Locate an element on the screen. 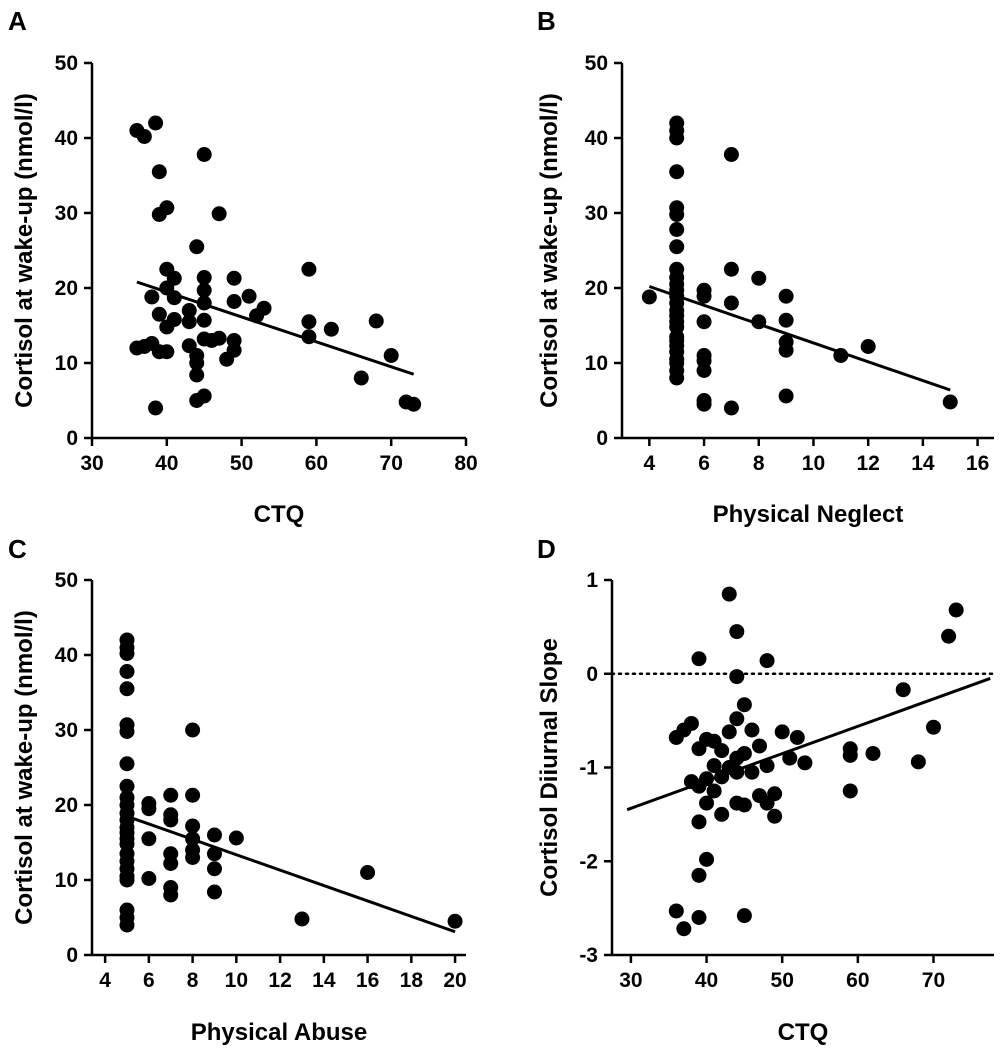 The image size is (1000, 1050). panel-b-x-tick-label: 12 is located at coordinates (867, 463).